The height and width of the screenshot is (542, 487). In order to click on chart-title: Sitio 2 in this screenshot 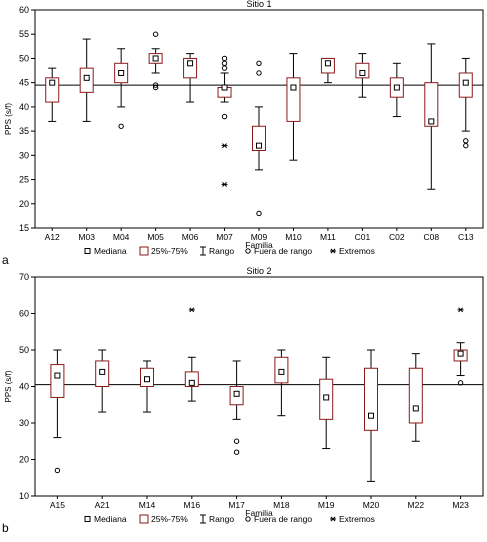, I will do `click(258, 271)`.